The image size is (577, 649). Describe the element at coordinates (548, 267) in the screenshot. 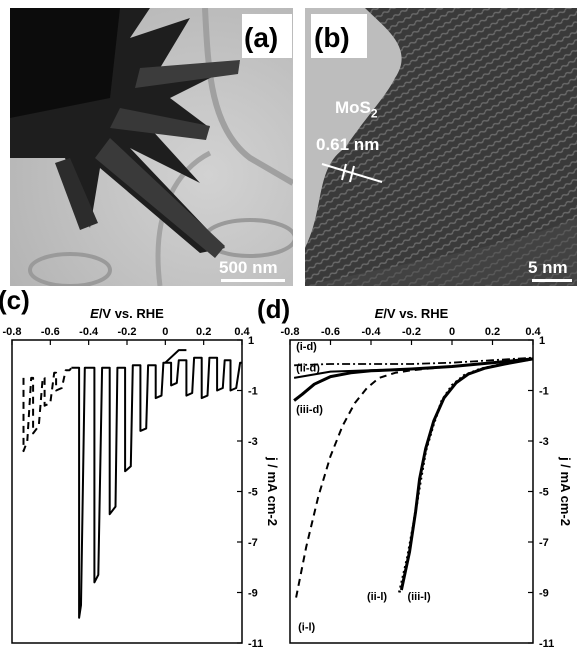

I see `scale-bar-b-label: 5 nm` at that location.